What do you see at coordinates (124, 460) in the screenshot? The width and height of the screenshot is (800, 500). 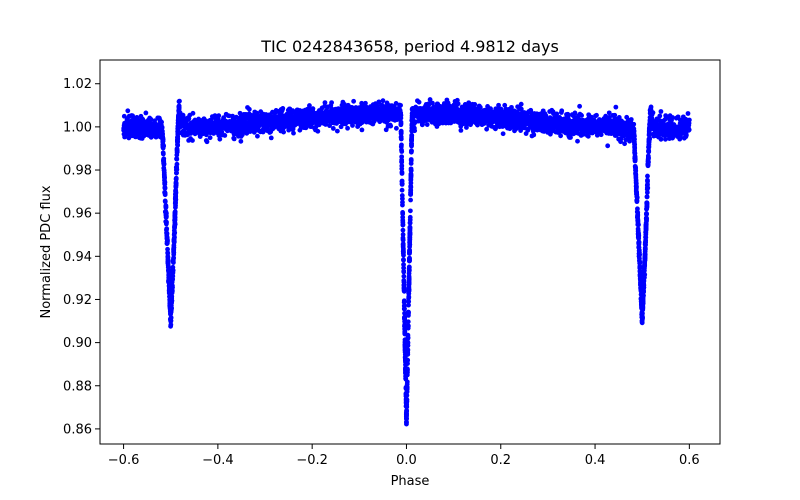 I see `x-tick-label: −0.6` at bounding box center [124, 460].